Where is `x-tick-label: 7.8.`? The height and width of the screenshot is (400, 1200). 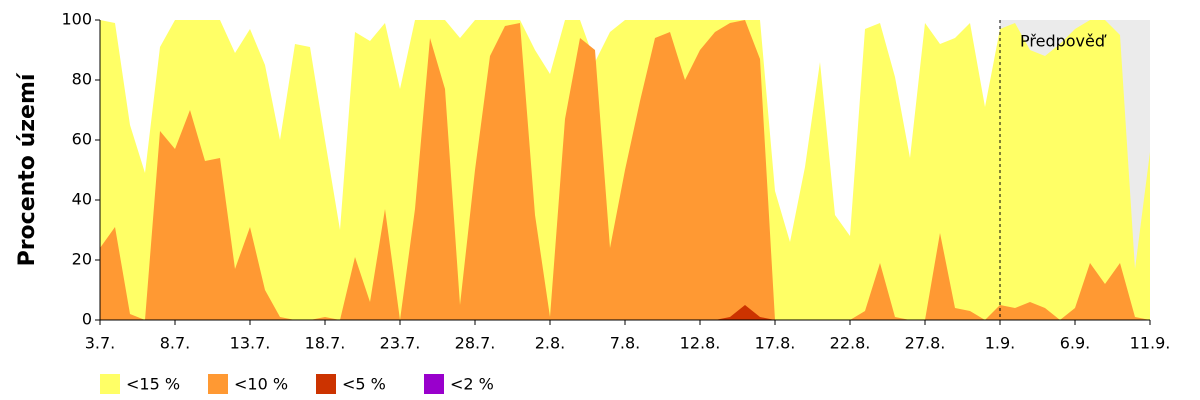
x-tick-label: 7.8. is located at coordinates (625, 343).